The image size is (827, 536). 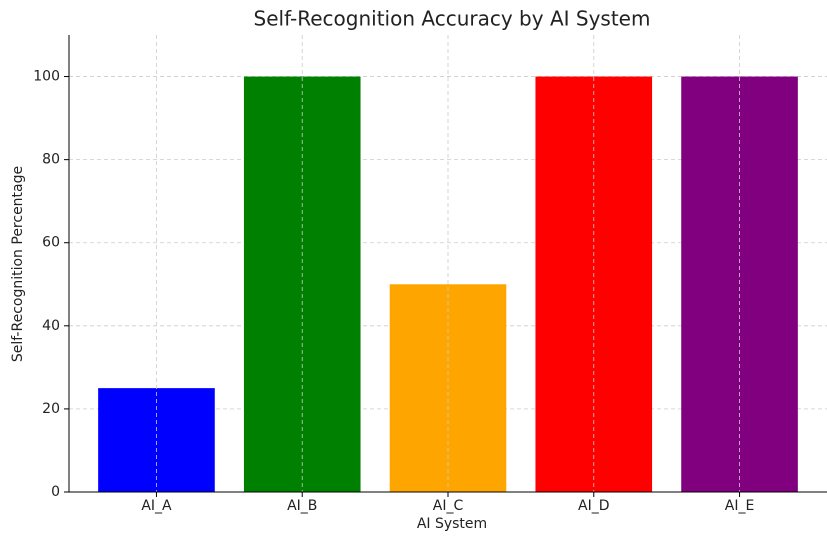 What do you see at coordinates (740, 506) in the screenshot?
I see `x-tick-label: AI_E` at bounding box center [740, 506].